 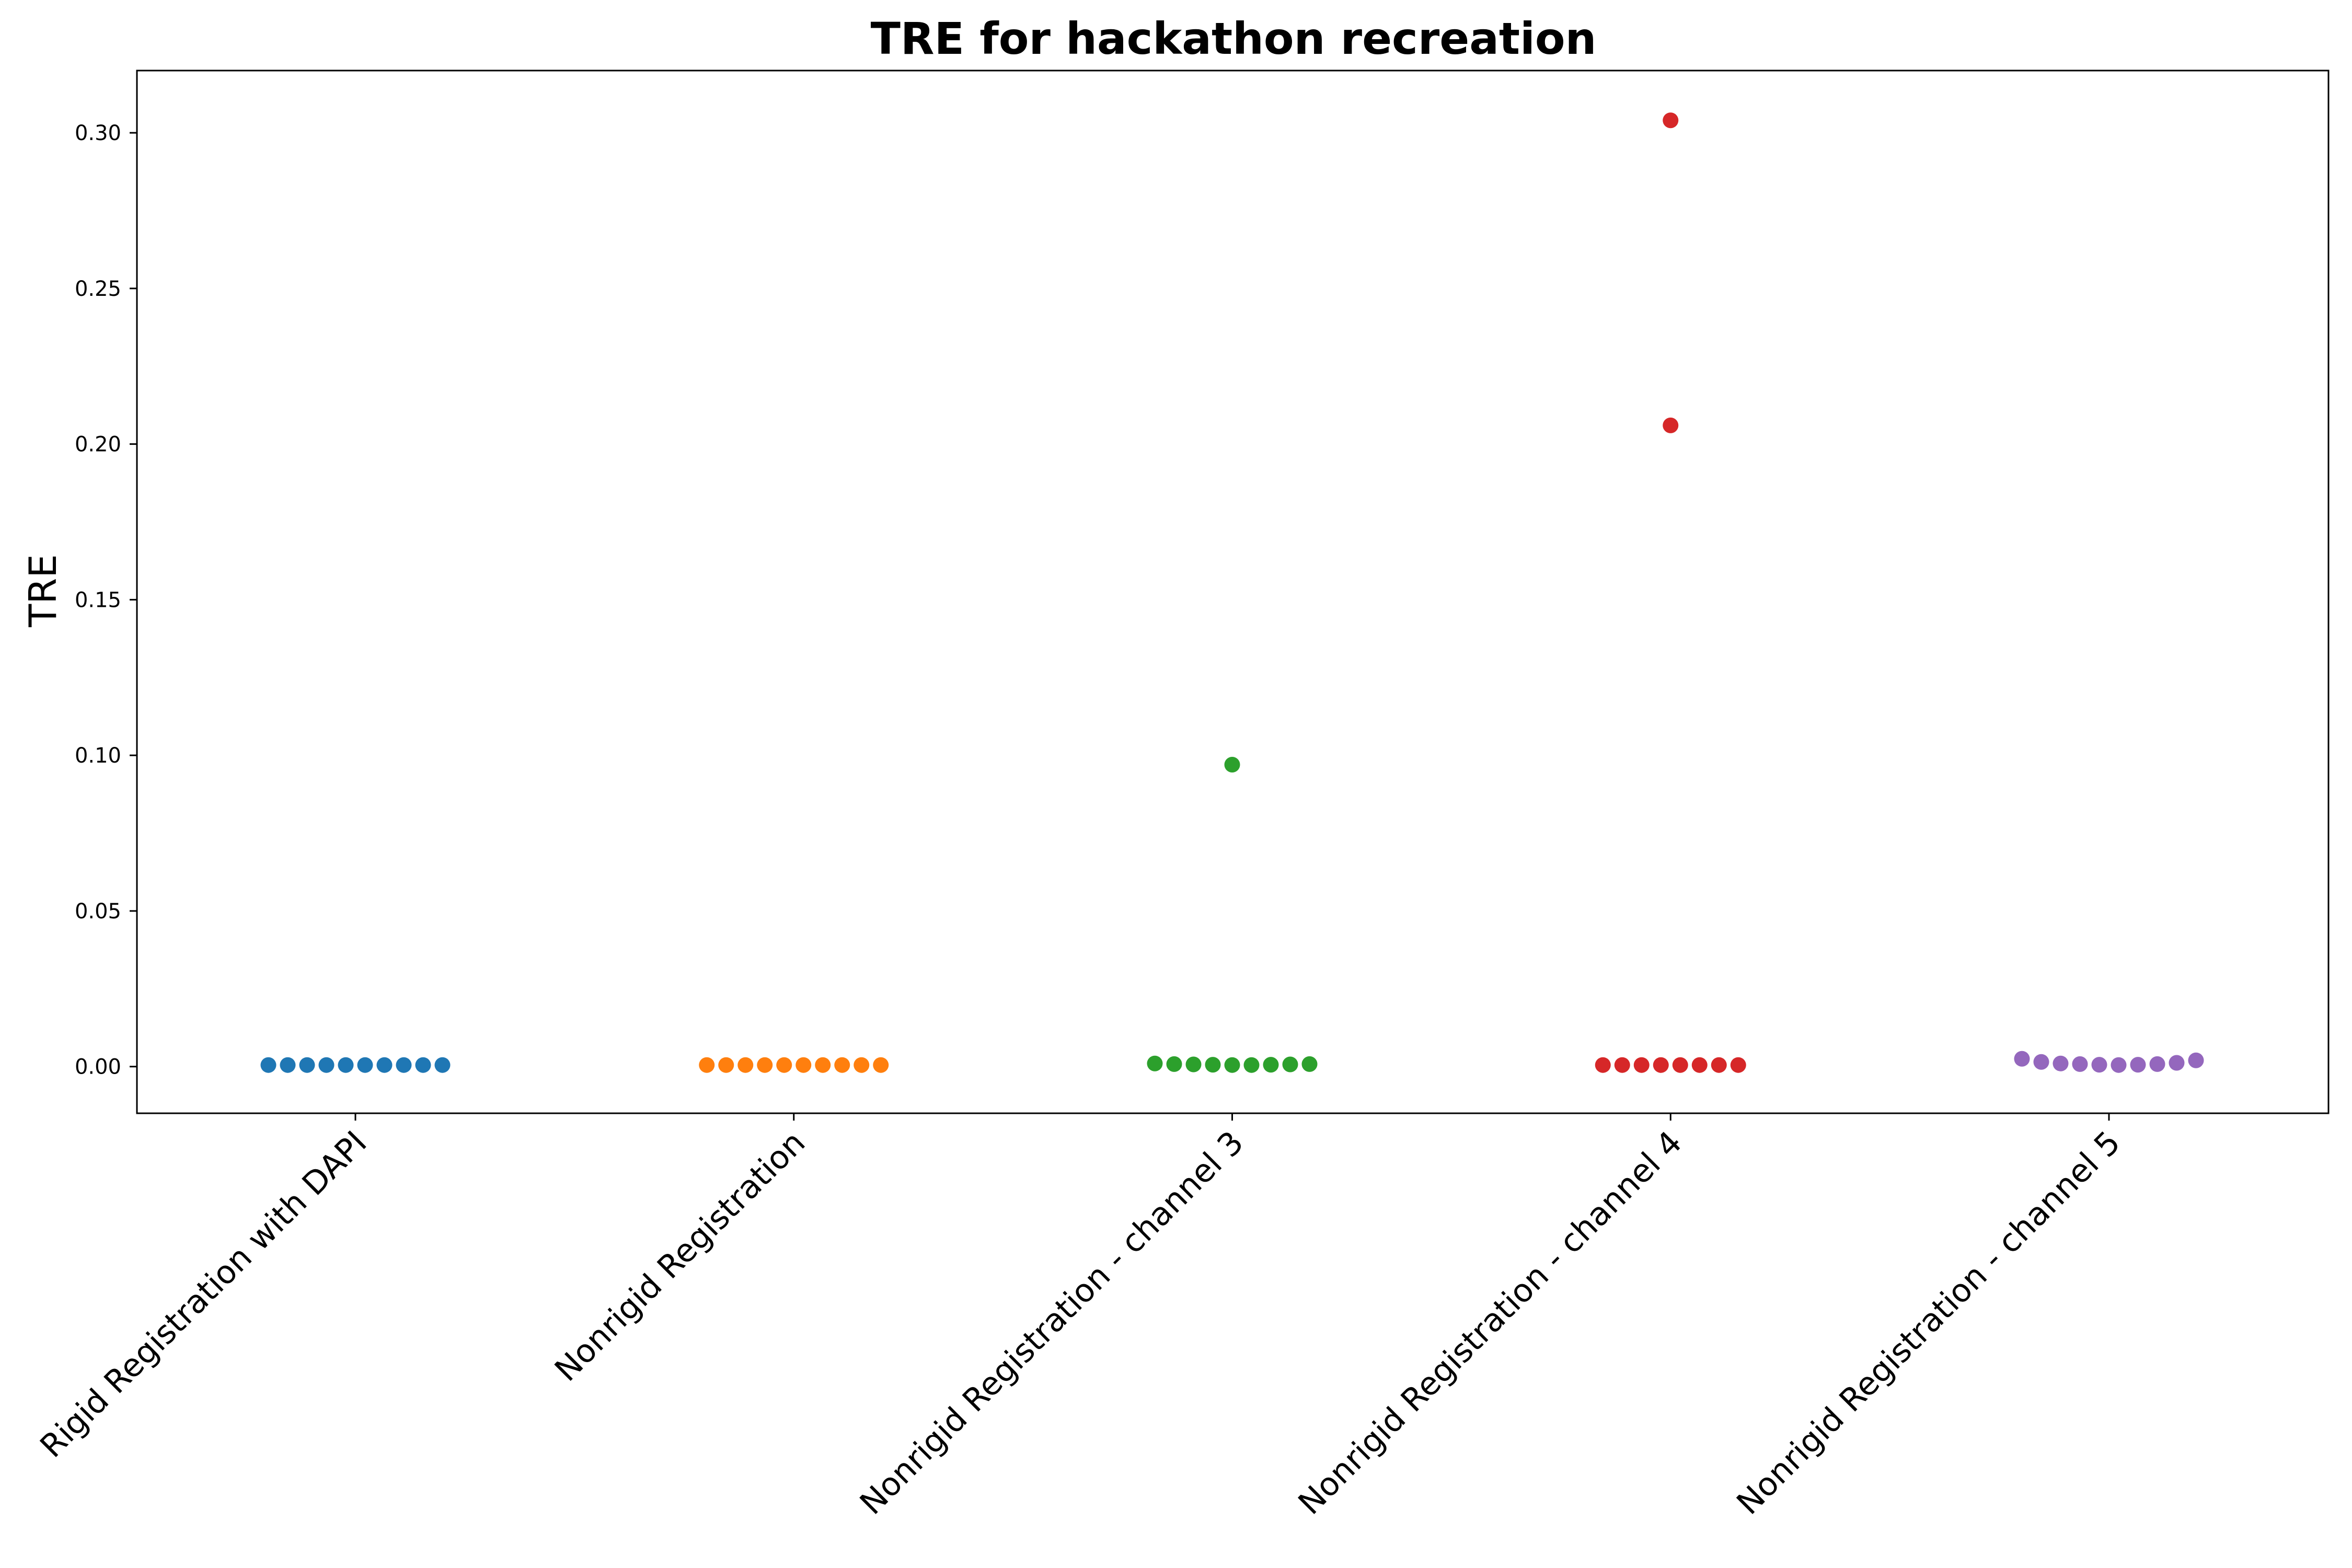 What do you see at coordinates (1928, 1322) in the screenshot?
I see `x-tick-label: Nonrigid Registration - channel 5` at bounding box center [1928, 1322].